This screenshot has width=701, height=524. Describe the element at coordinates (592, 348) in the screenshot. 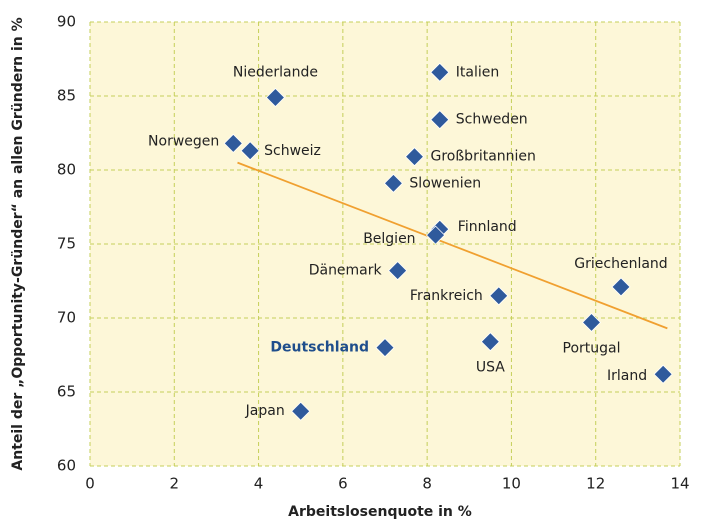

I see `point-label: Portugal` at that location.